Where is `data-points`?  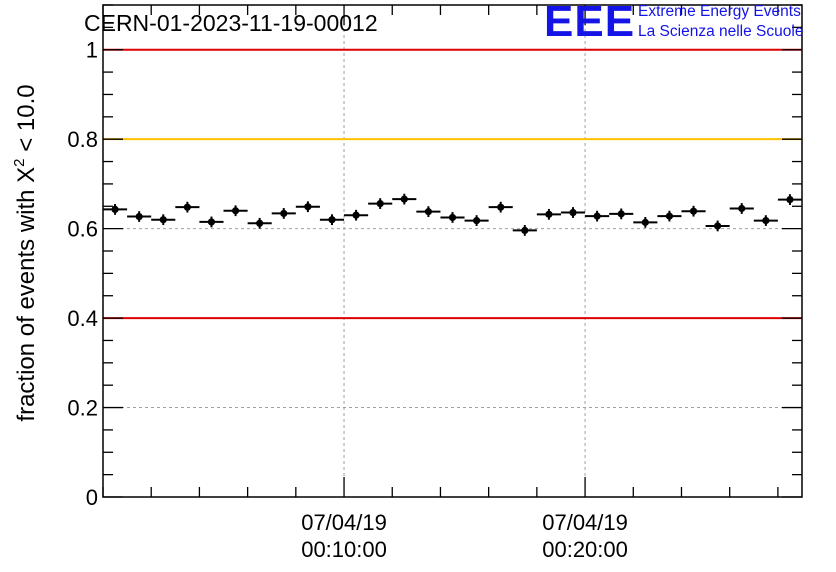
data-points is located at coordinates (452, 214).